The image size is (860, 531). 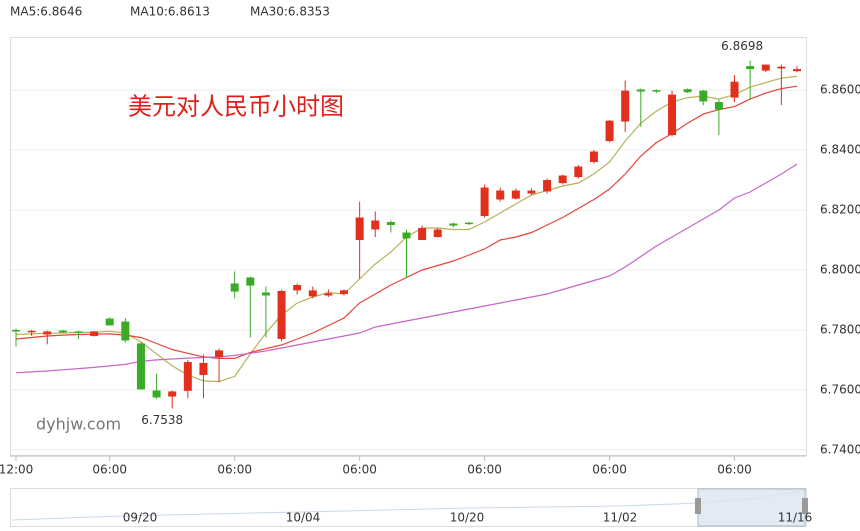 What do you see at coordinates (236, 107) in the screenshot?
I see `chart-title: 美元对人民币小时图` at bounding box center [236, 107].